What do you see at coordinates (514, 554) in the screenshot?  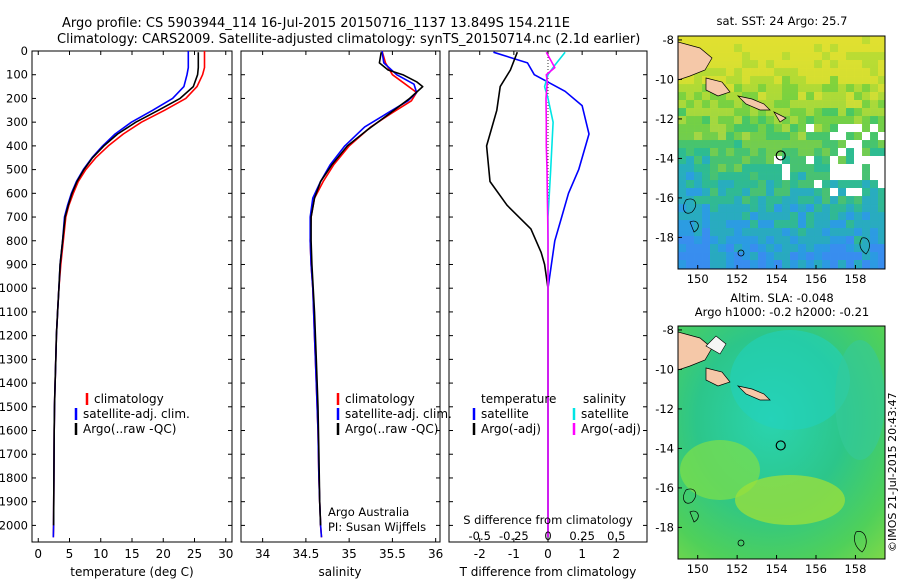 I see `x-tick-label: -1` at bounding box center [514, 554].